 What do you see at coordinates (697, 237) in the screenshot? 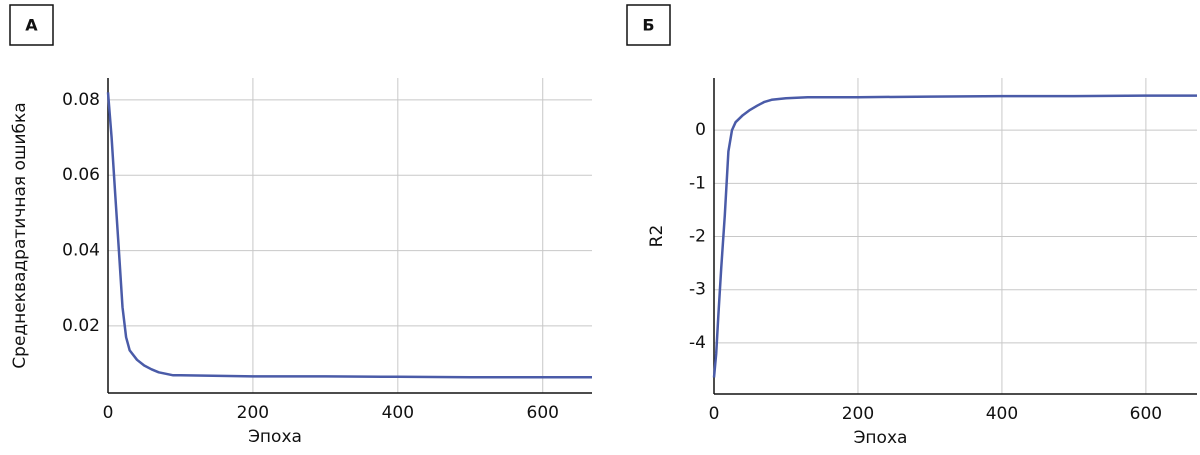
I see `y-tick-label: -2` at bounding box center [697, 237].